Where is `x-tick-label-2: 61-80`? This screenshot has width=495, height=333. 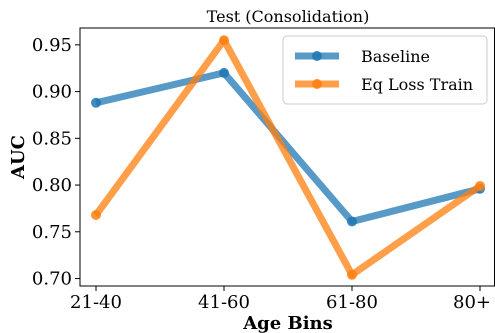 x-tick-label-2: 61-80 is located at coordinates (352, 302).